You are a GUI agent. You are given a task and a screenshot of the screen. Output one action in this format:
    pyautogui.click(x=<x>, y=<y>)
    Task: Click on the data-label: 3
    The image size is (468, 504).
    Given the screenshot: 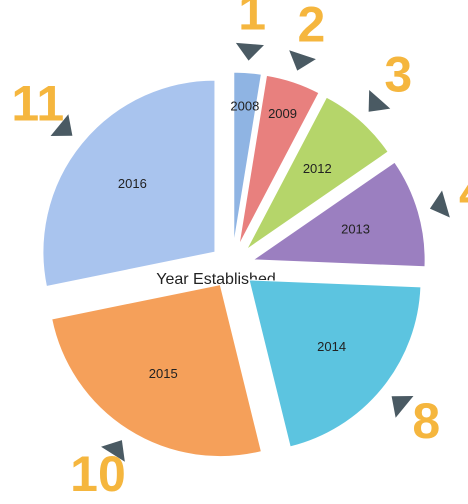 What is the action you would take?
    pyautogui.click(x=398, y=75)
    